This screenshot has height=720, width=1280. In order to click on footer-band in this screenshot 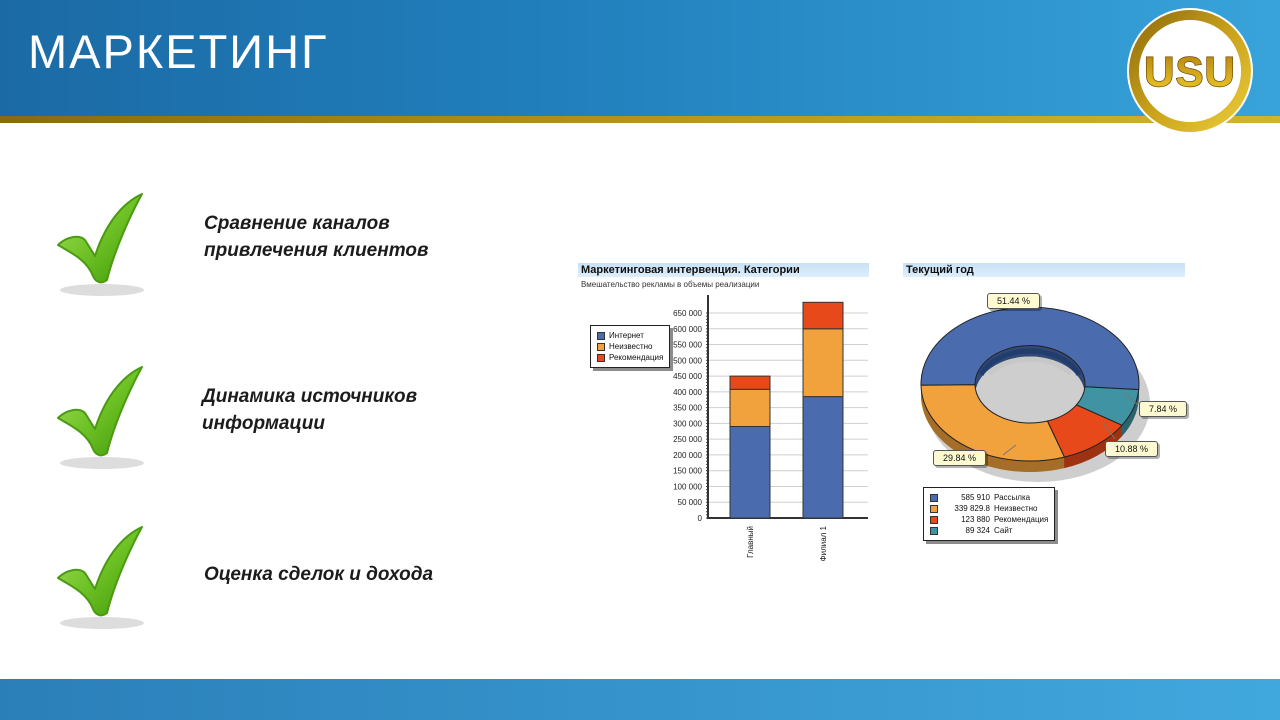, I will do `click(640, 699)`.